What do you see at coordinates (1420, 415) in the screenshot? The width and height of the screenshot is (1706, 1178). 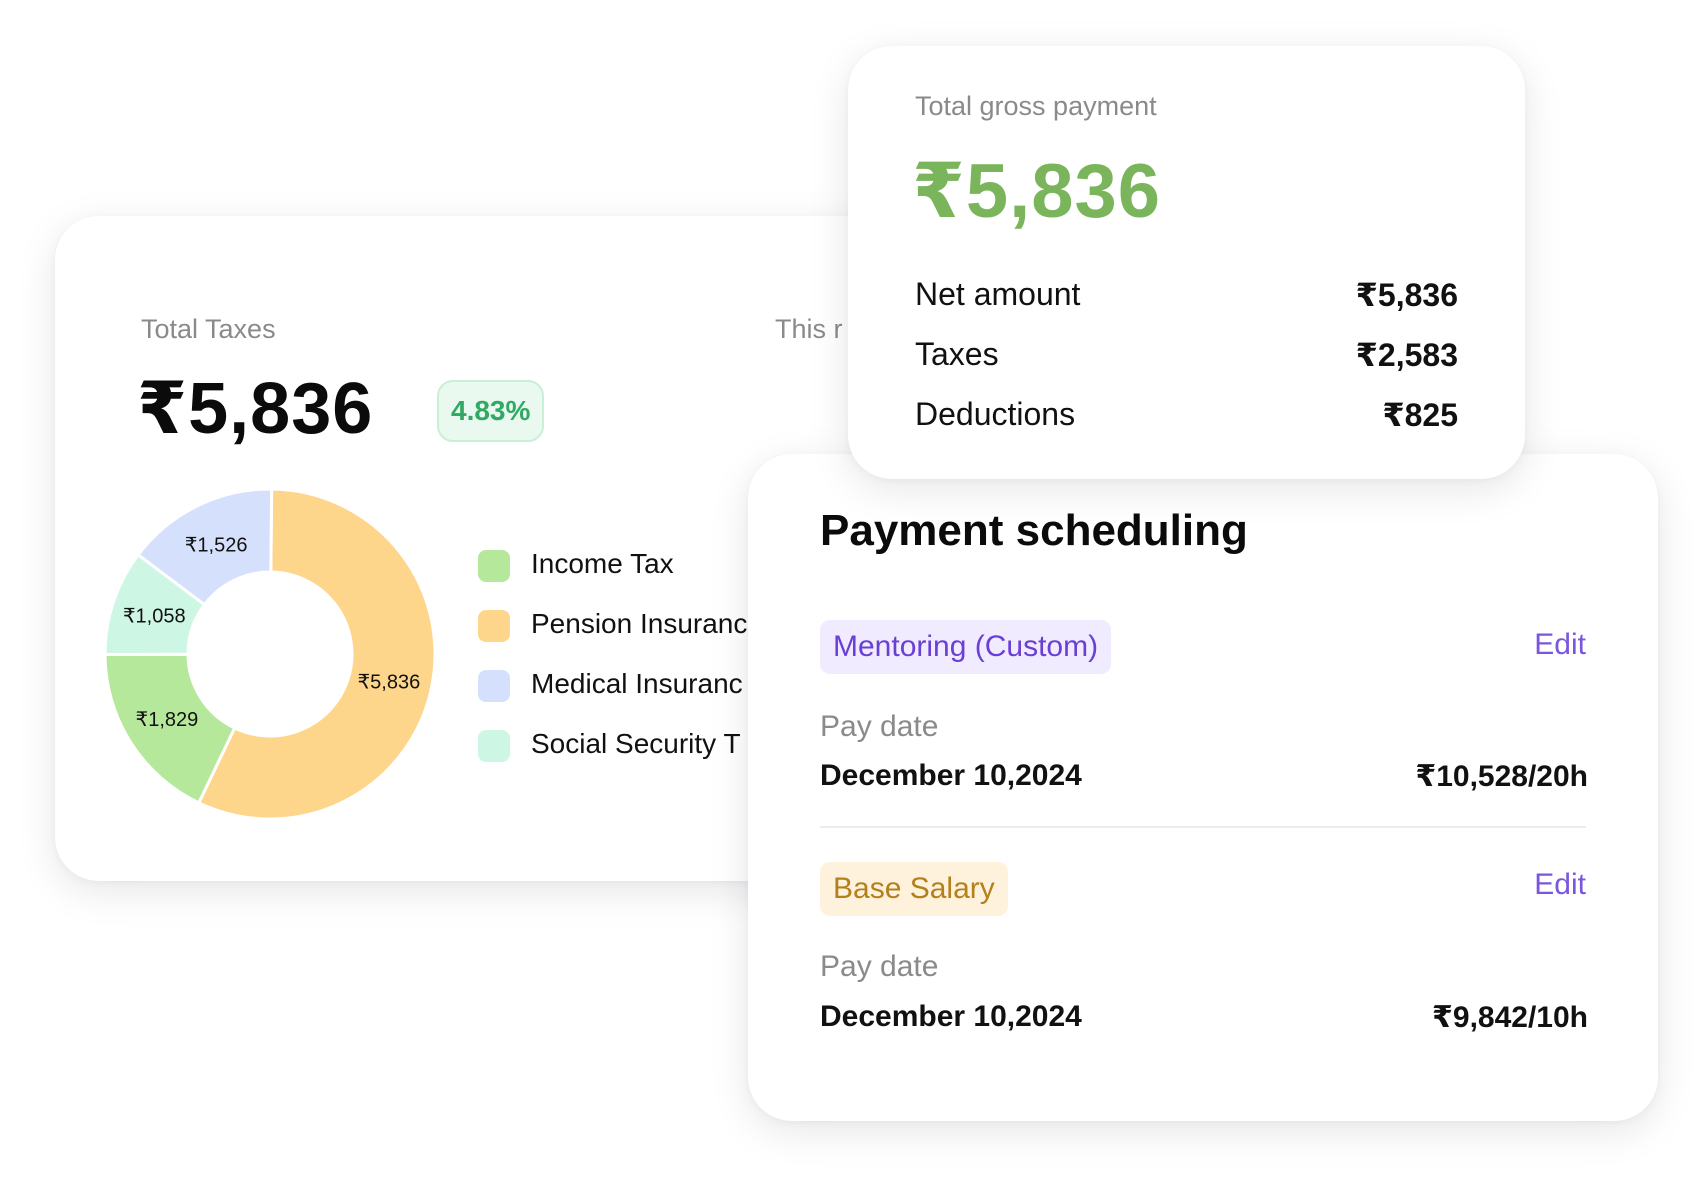 I see `deductions-value: ₹825` at bounding box center [1420, 415].